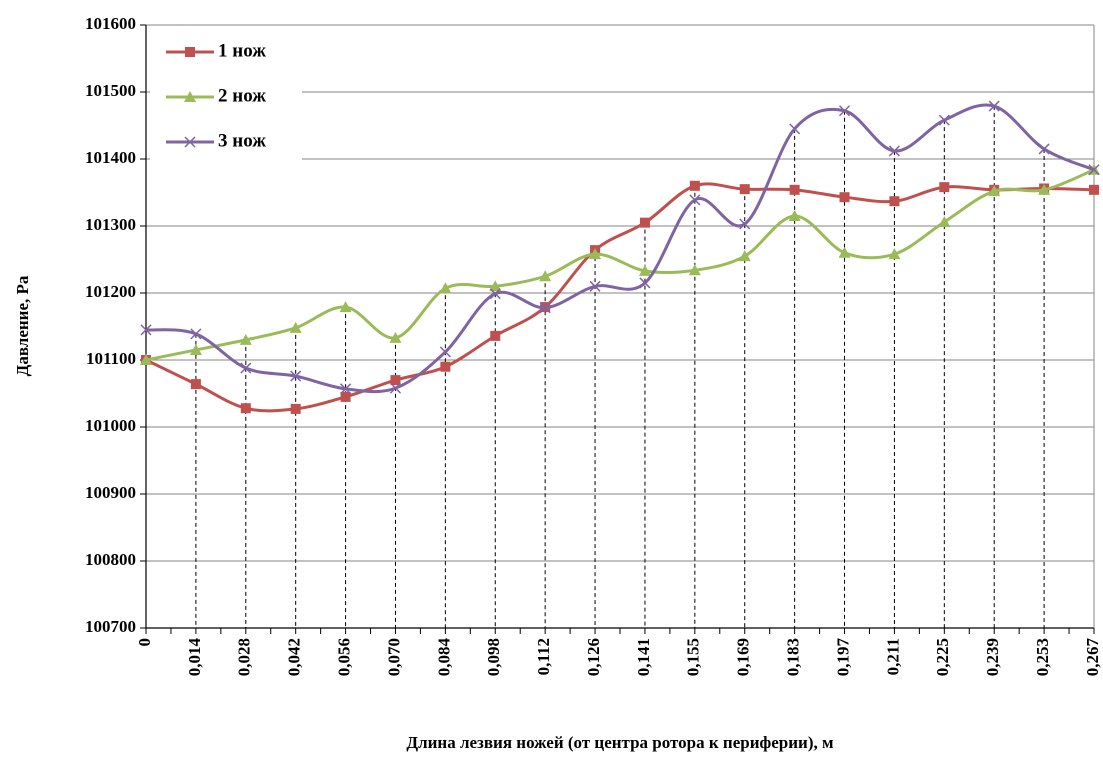 This screenshot has width=1103, height=758. What do you see at coordinates (543, 656) in the screenshot?
I see `x-tick-label: 0,112` at bounding box center [543, 656].